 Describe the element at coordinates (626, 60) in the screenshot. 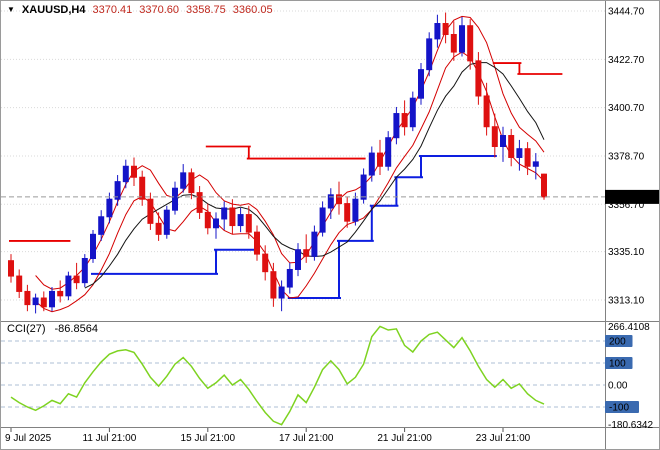

I see `price-axis-label: 3422.70` at that location.